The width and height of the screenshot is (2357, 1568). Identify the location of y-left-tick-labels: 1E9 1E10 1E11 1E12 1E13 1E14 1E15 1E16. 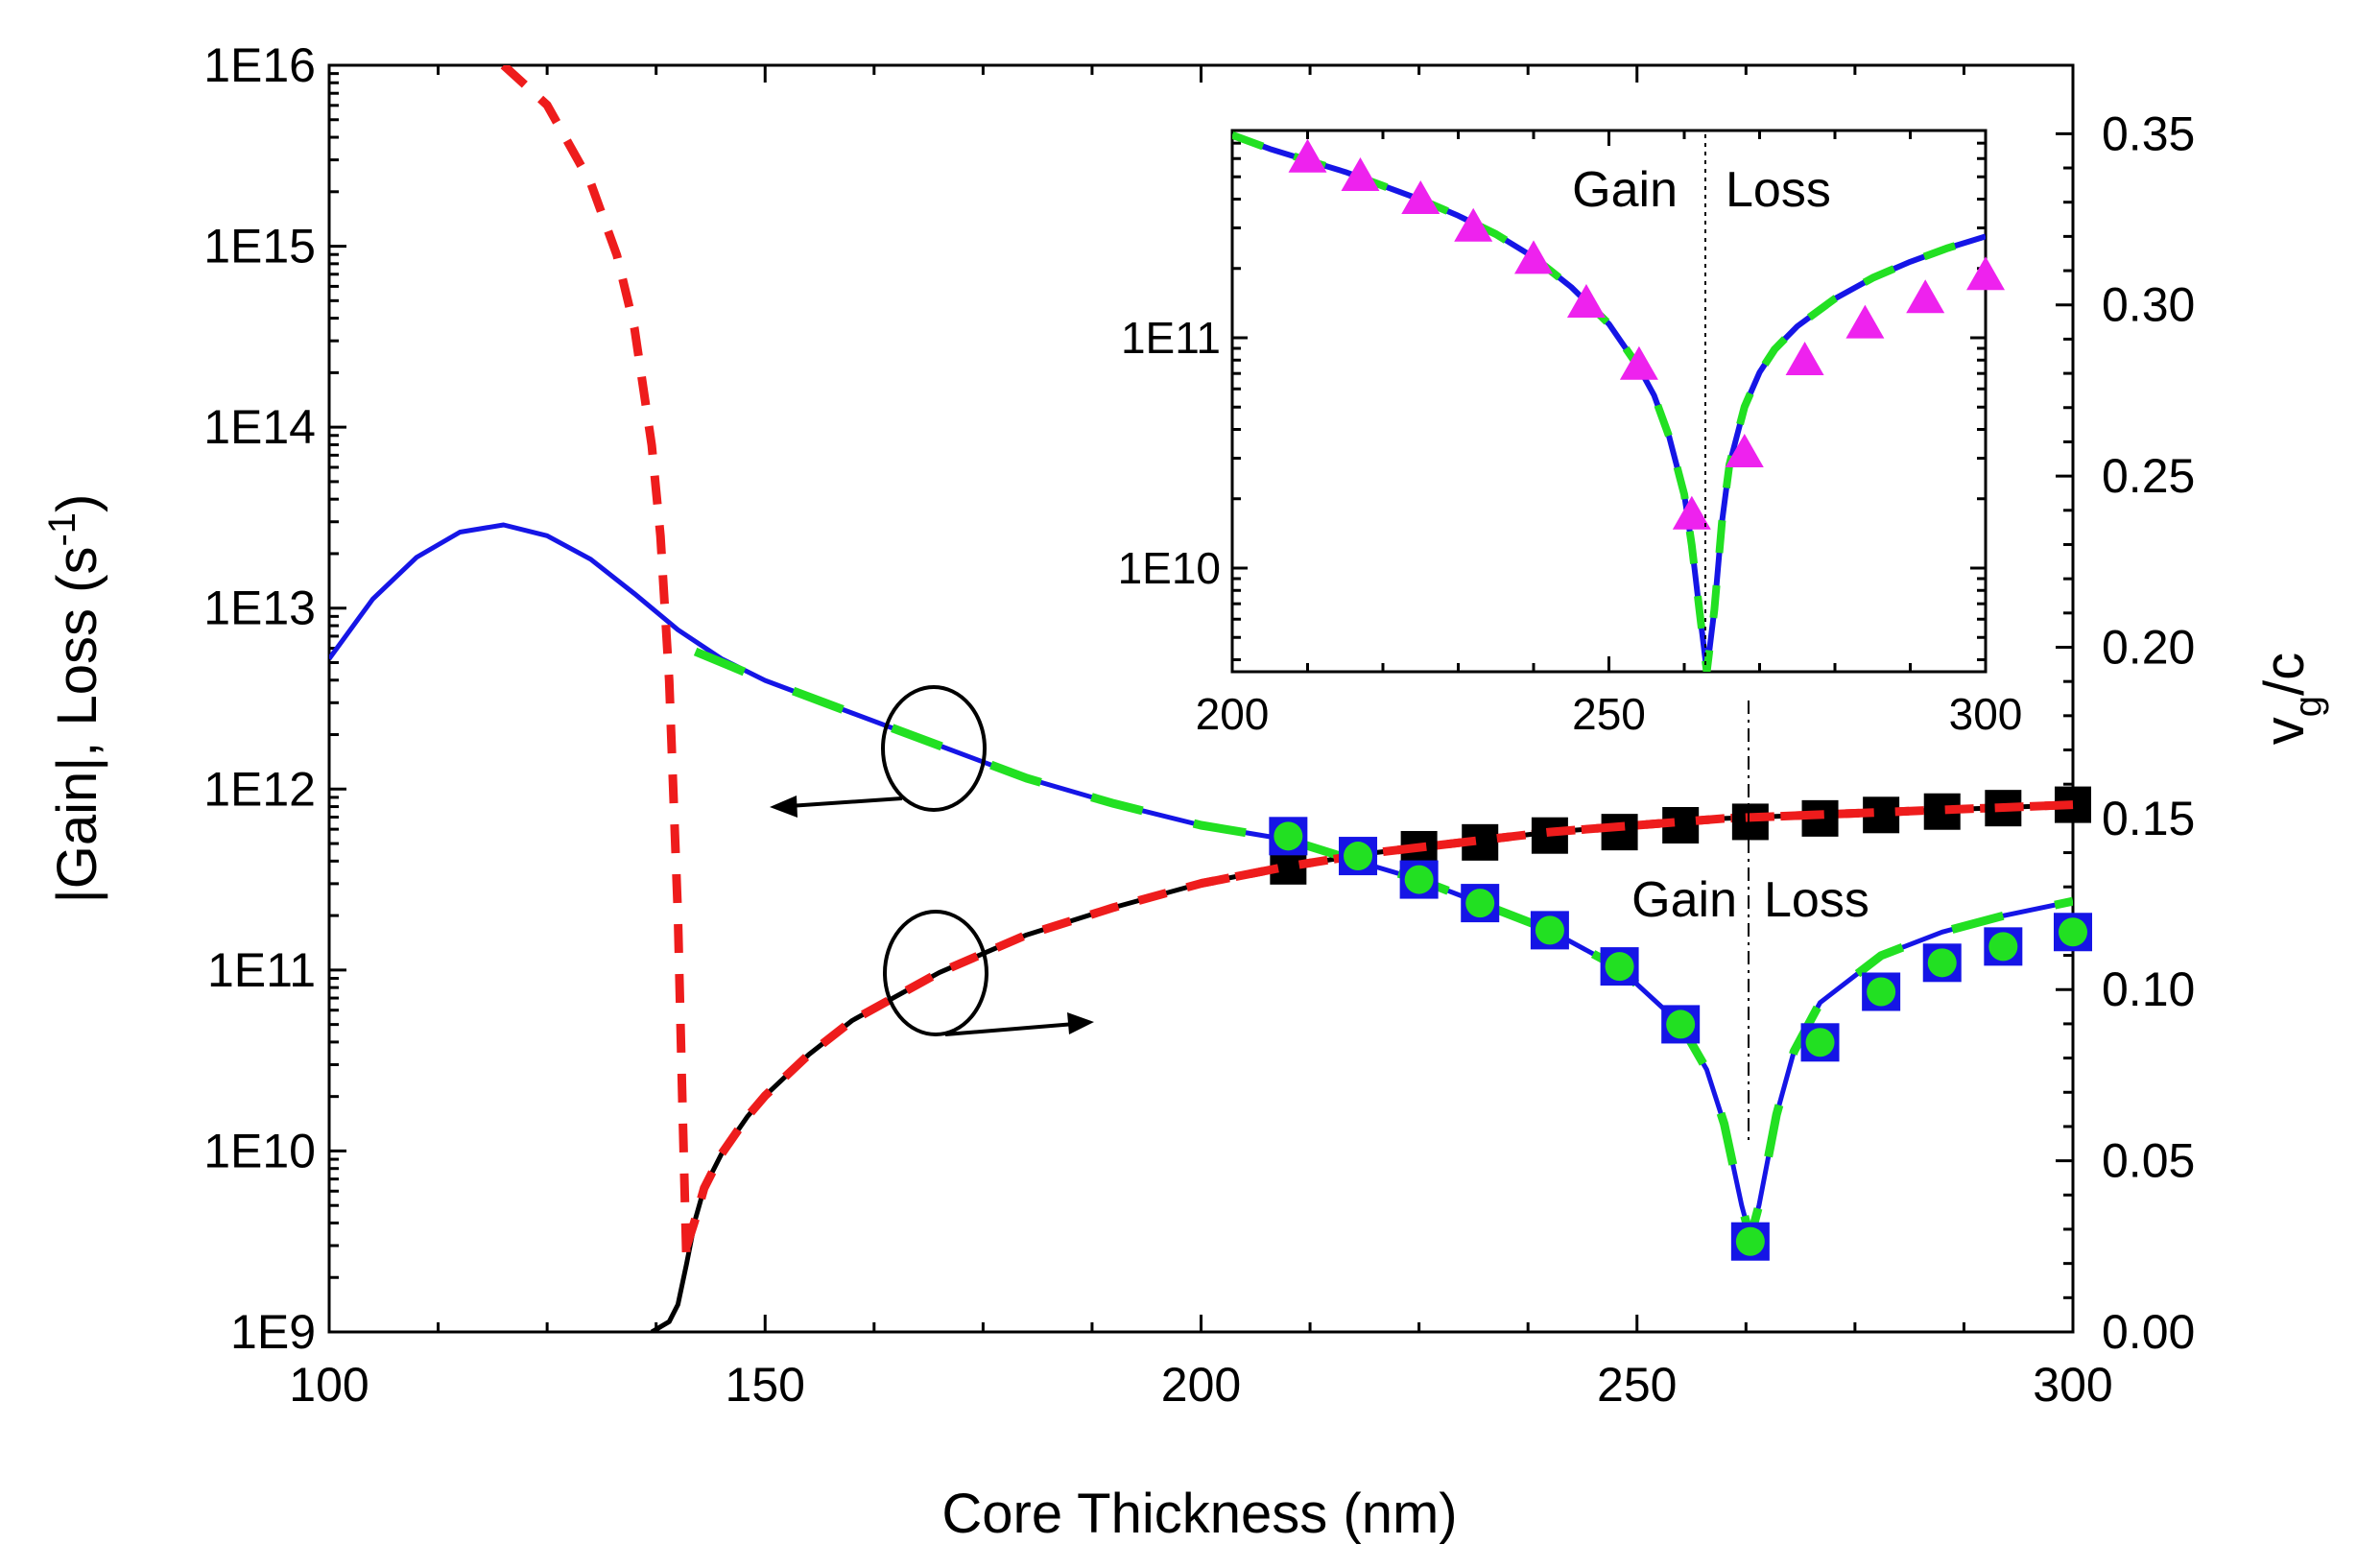
(259, 698).